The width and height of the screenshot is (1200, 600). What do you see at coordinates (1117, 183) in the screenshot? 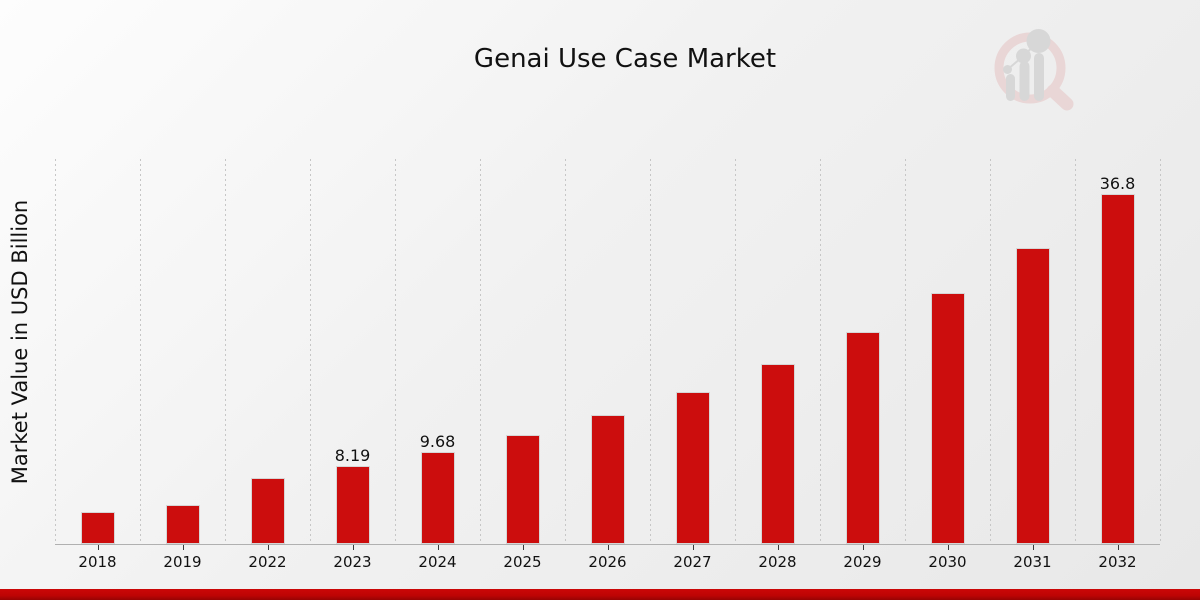
I see `bar-value-label: 36.8` at bounding box center [1117, 183].